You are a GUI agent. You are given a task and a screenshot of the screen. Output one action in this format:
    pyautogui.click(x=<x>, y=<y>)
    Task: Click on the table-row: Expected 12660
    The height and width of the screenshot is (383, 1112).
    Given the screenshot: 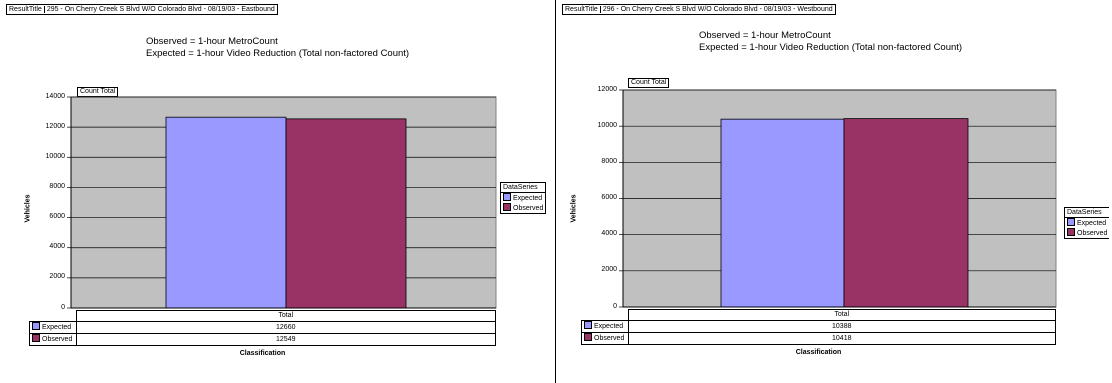 What is the action you would take?
    pyautogui.click(x=262, y=327)
    